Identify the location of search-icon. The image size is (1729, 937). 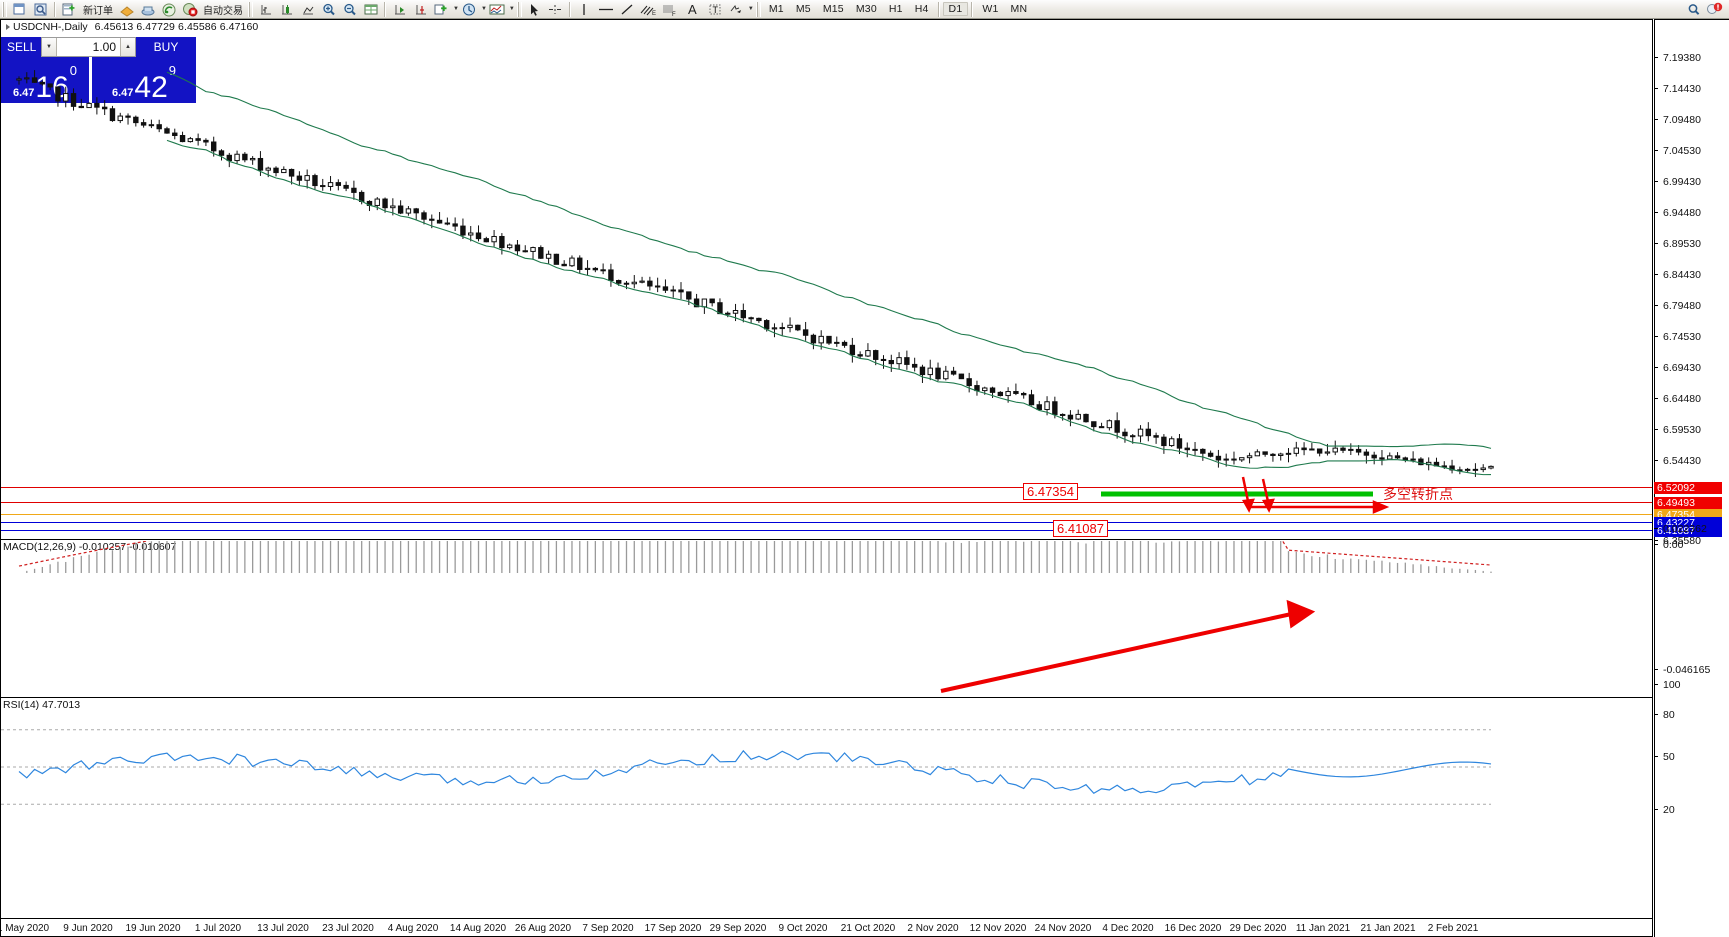
(40, 9).